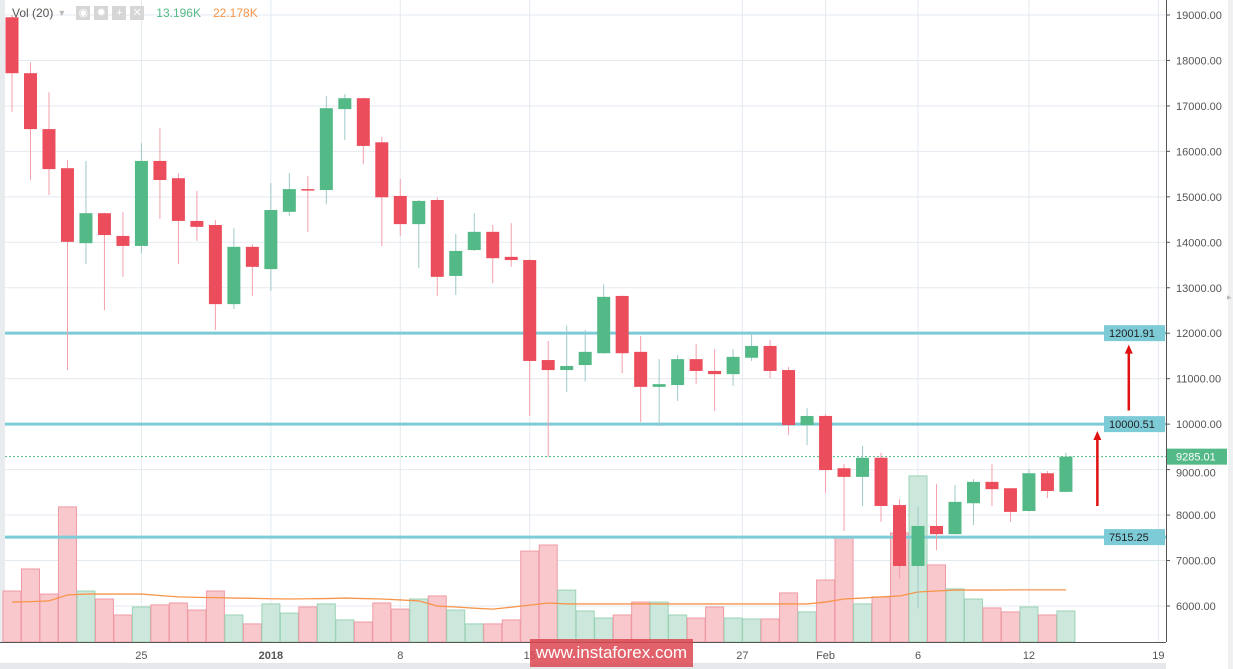 The width and height of the screenshot is (1233, 669). What do you see at coordinates (33, 13) in the screenshot?
I see `indicator-name: Vol (20)` at bounding box center [33, 13].